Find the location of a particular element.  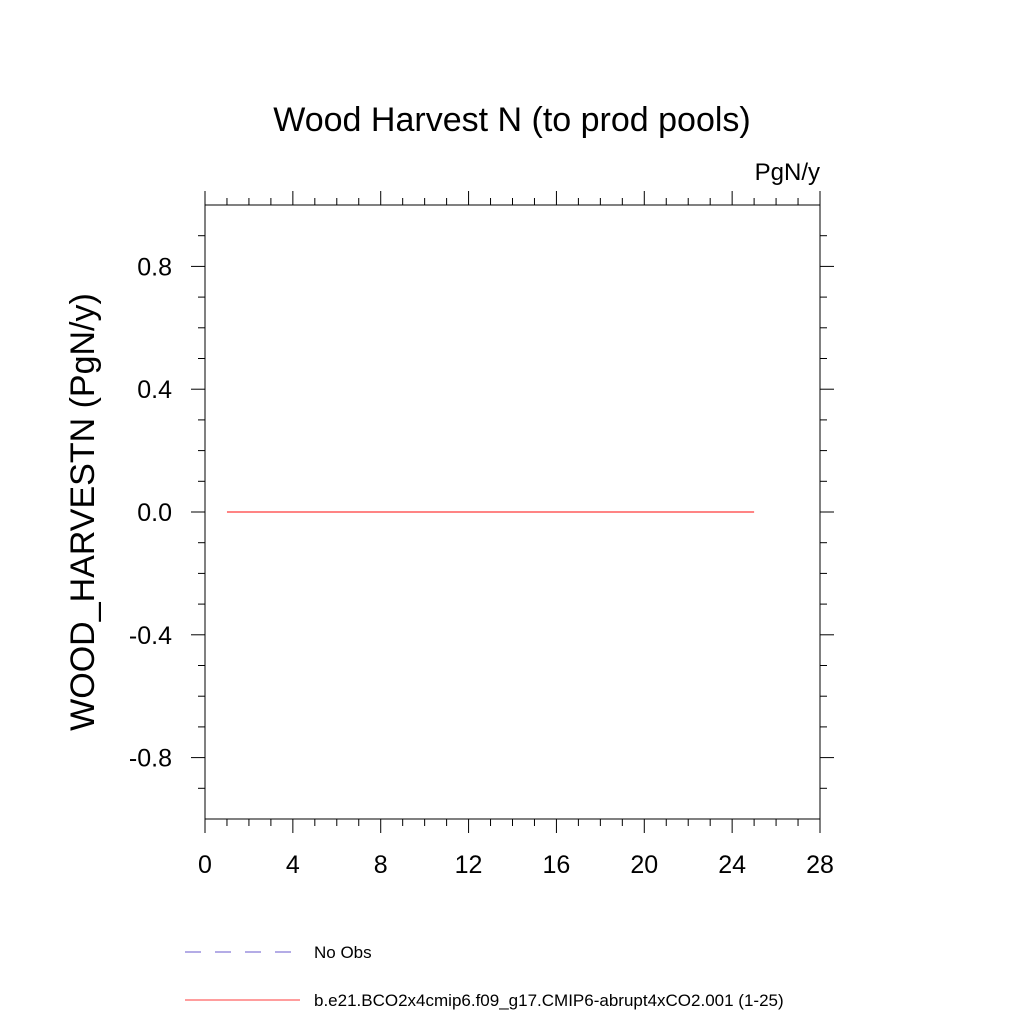

x-tick-label: 8 is located at coordinates (381, 865).